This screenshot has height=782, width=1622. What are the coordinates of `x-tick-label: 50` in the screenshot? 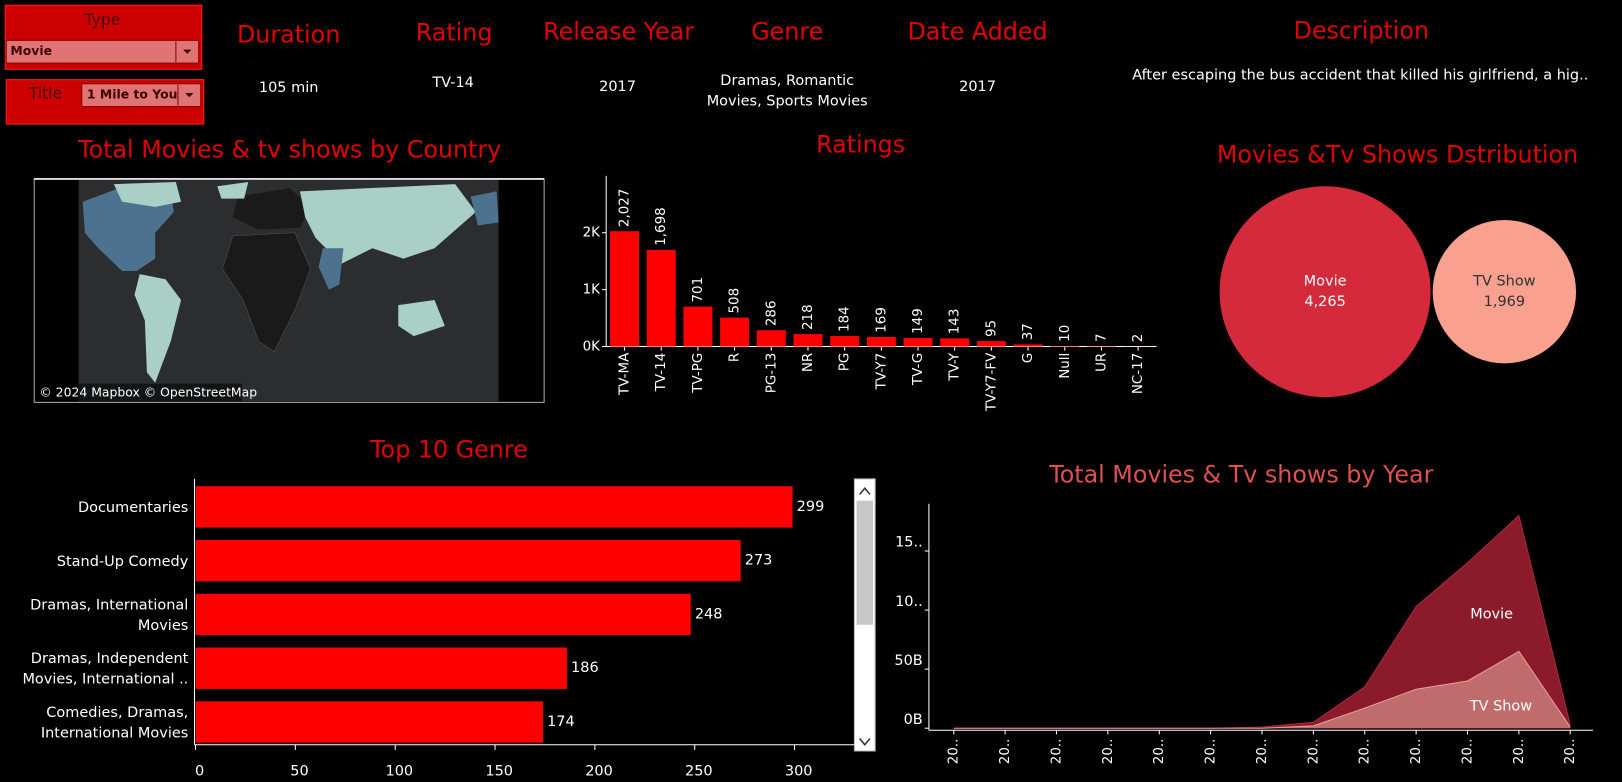 It's located at (299, 772).